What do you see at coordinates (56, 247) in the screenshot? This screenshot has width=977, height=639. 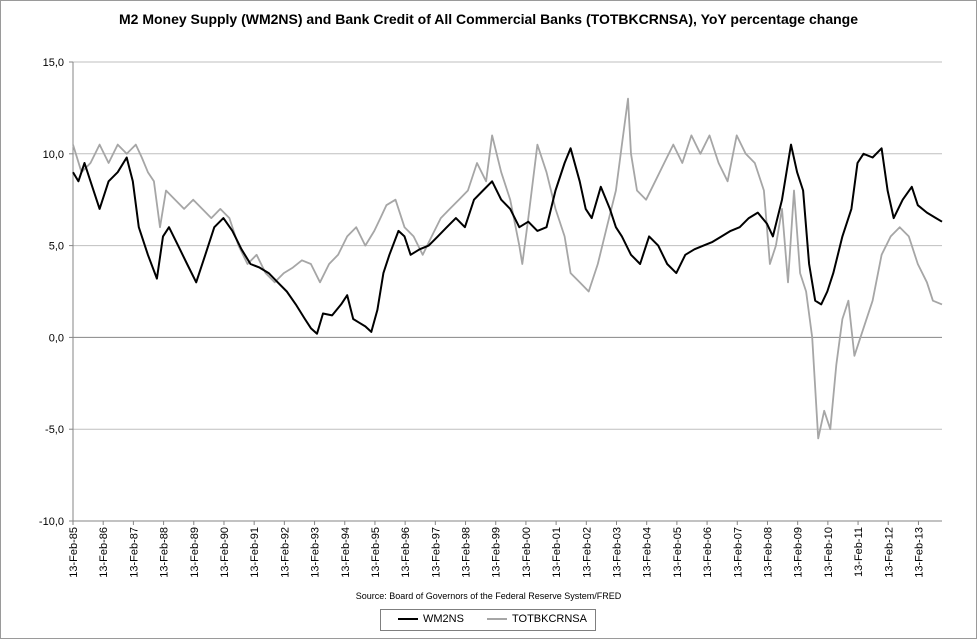 I see `y-tick-label: 5,0` at bounding box center [56, 247].